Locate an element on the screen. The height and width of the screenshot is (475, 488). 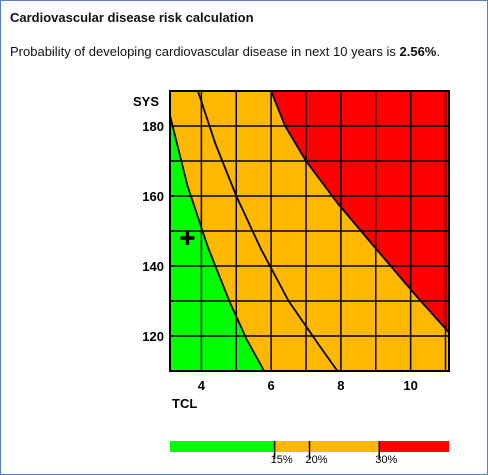
legend-tick-label: 15% is located at coordinates (282, 460).